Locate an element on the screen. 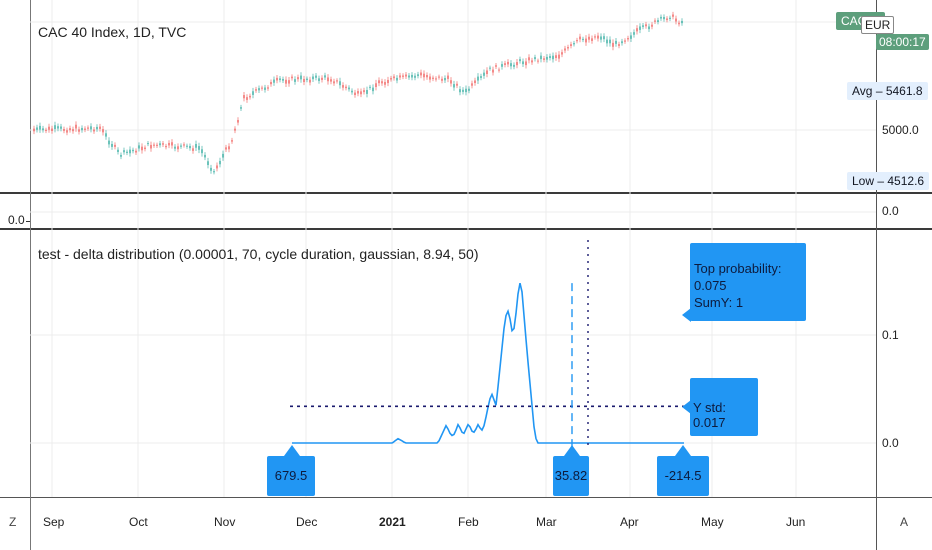  auto-scale-button: A is located at coordinates (904, 522).